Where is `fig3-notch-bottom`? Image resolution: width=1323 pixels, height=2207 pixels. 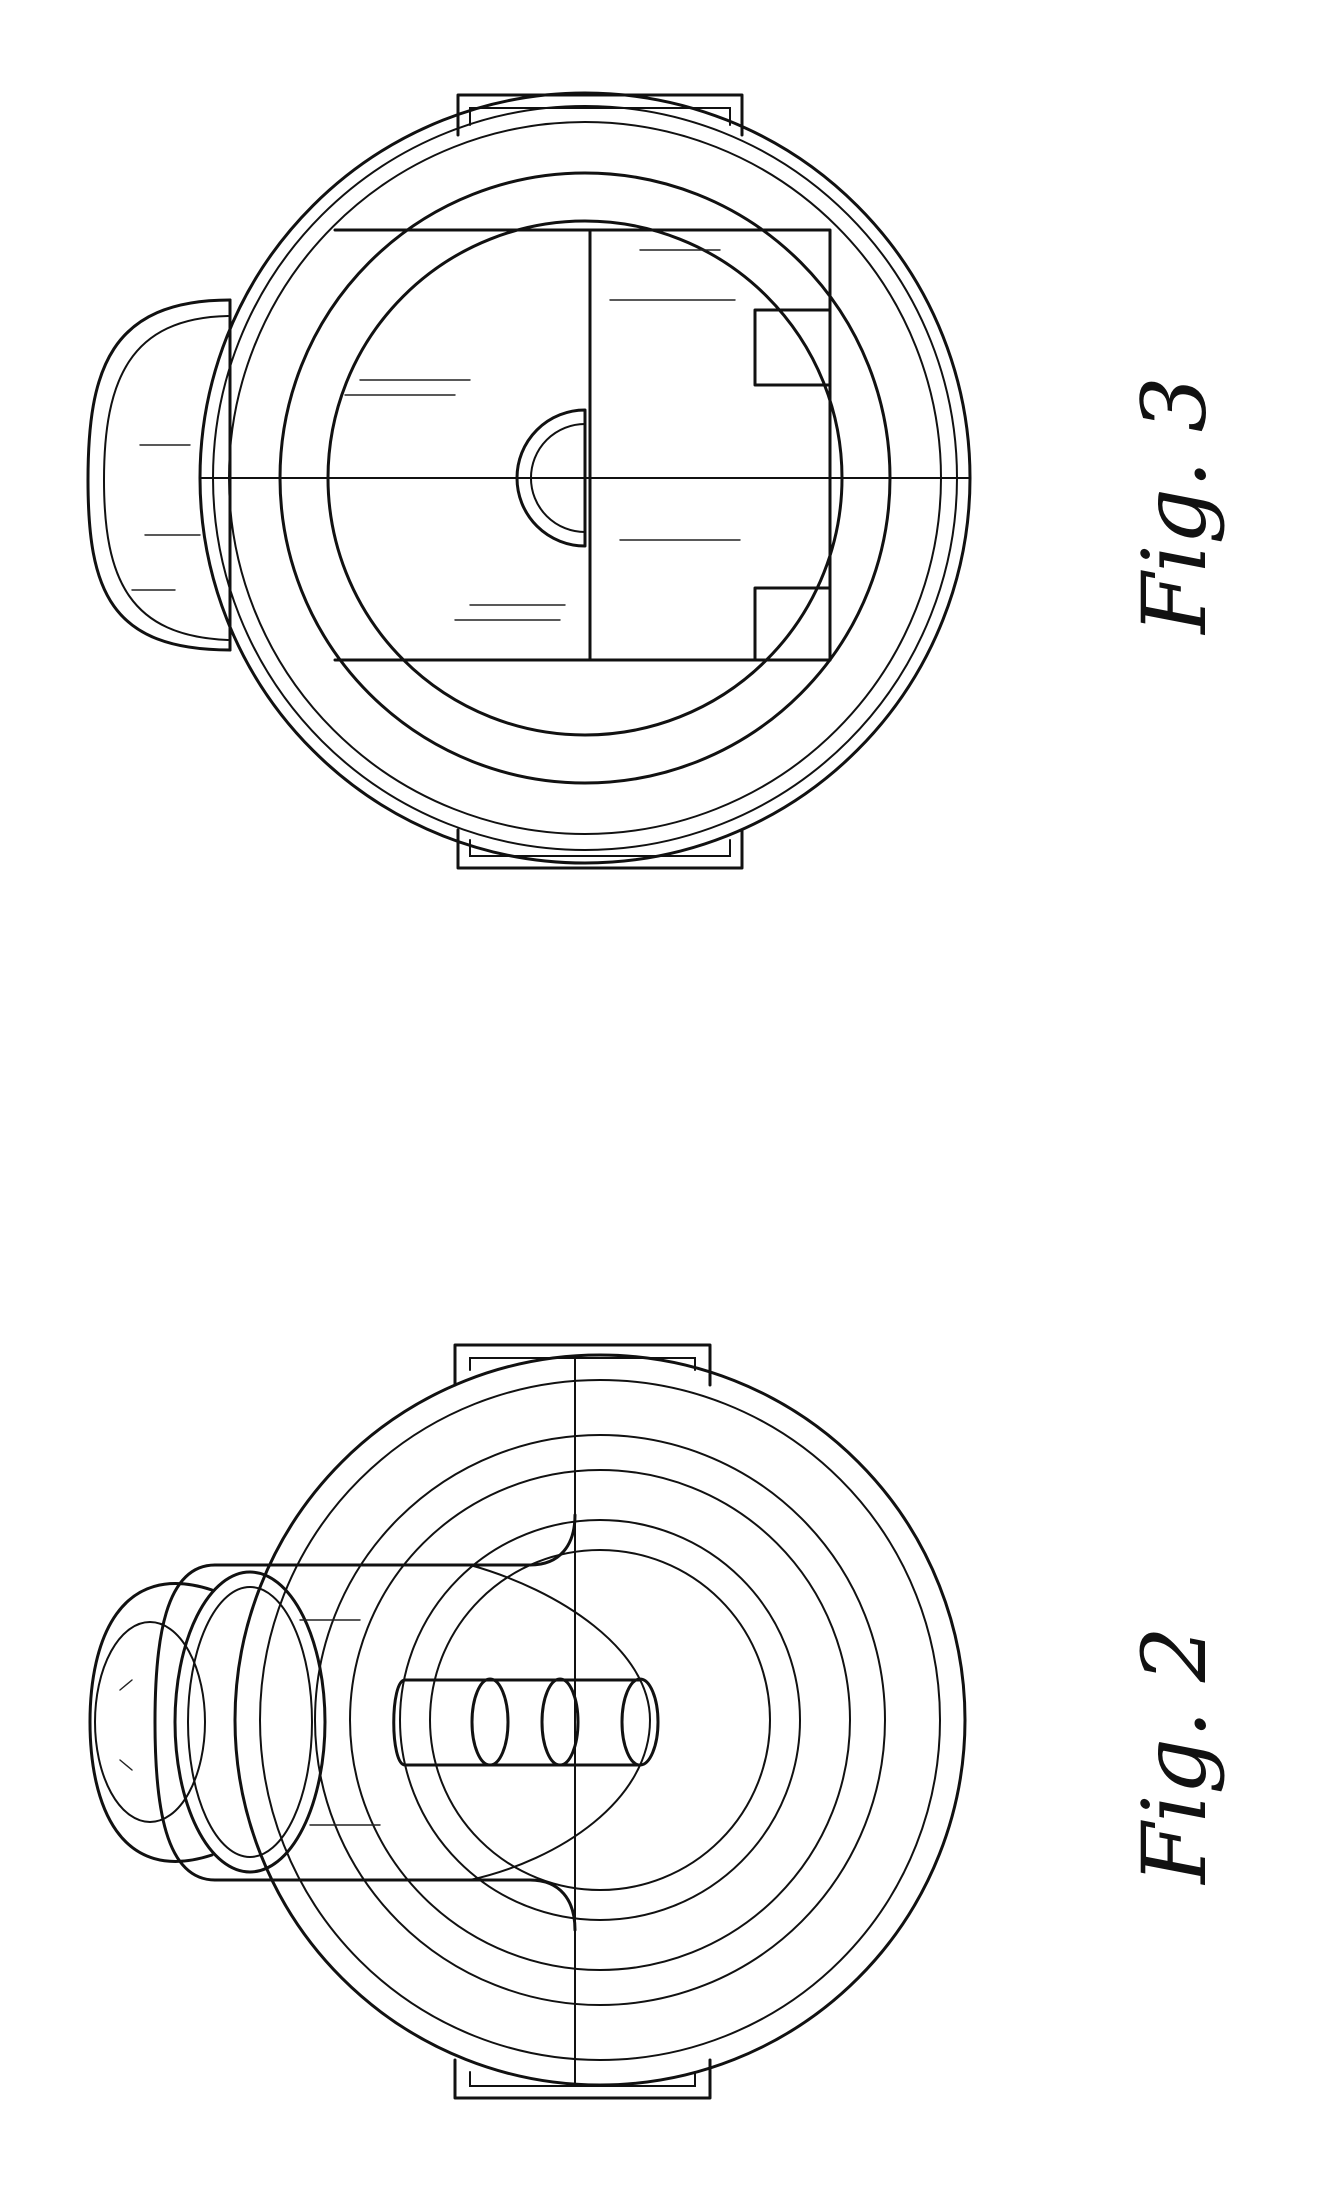
fig3-notch-bottom is located at coordinates (792, 624).